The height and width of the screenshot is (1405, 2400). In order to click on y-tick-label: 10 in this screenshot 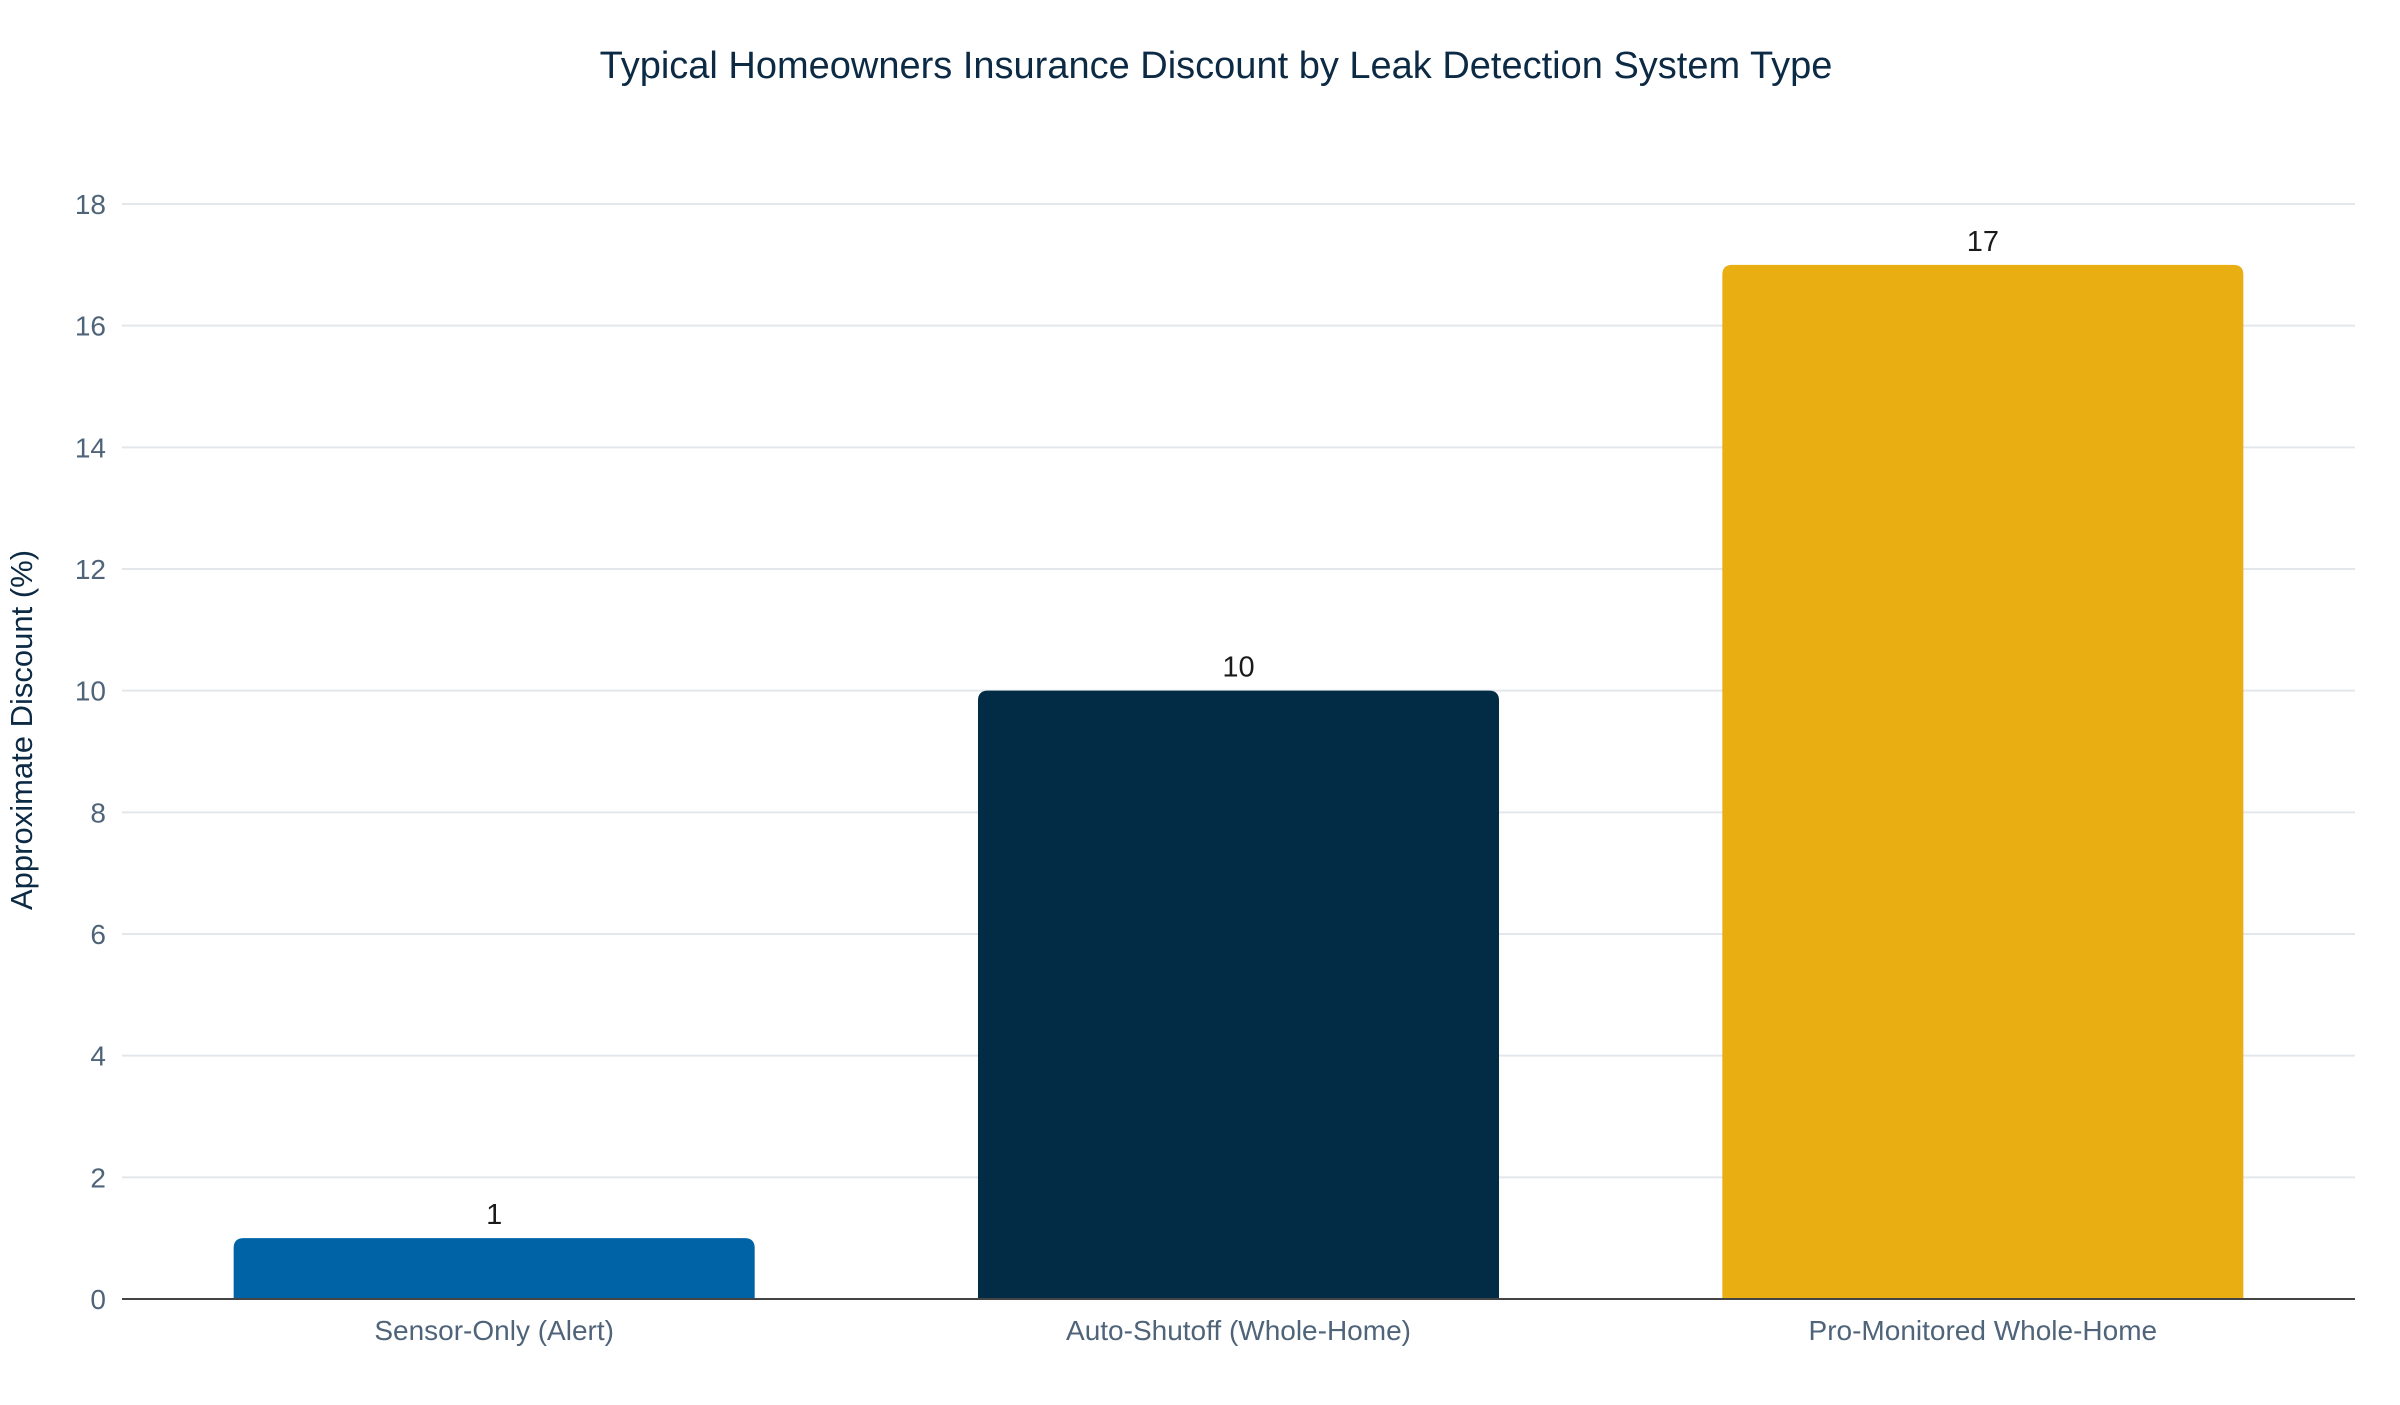, I will do `click(90, 691)`.